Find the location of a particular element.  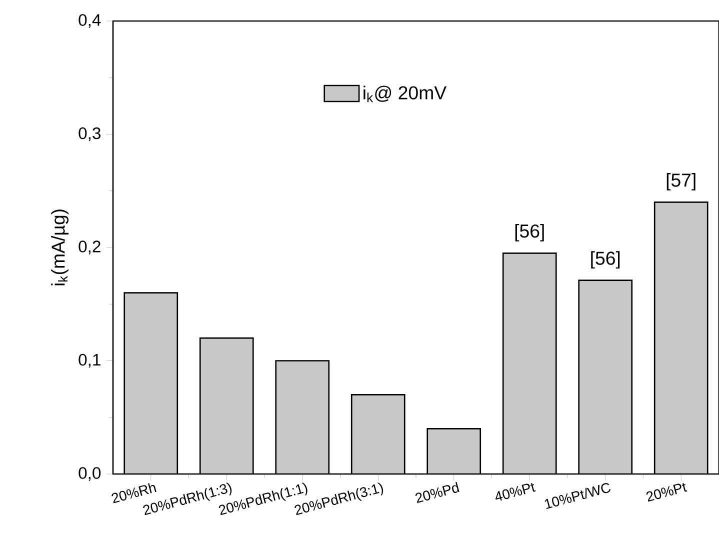

y-tick-label: 0,1 is located at coordinates (89, 361).